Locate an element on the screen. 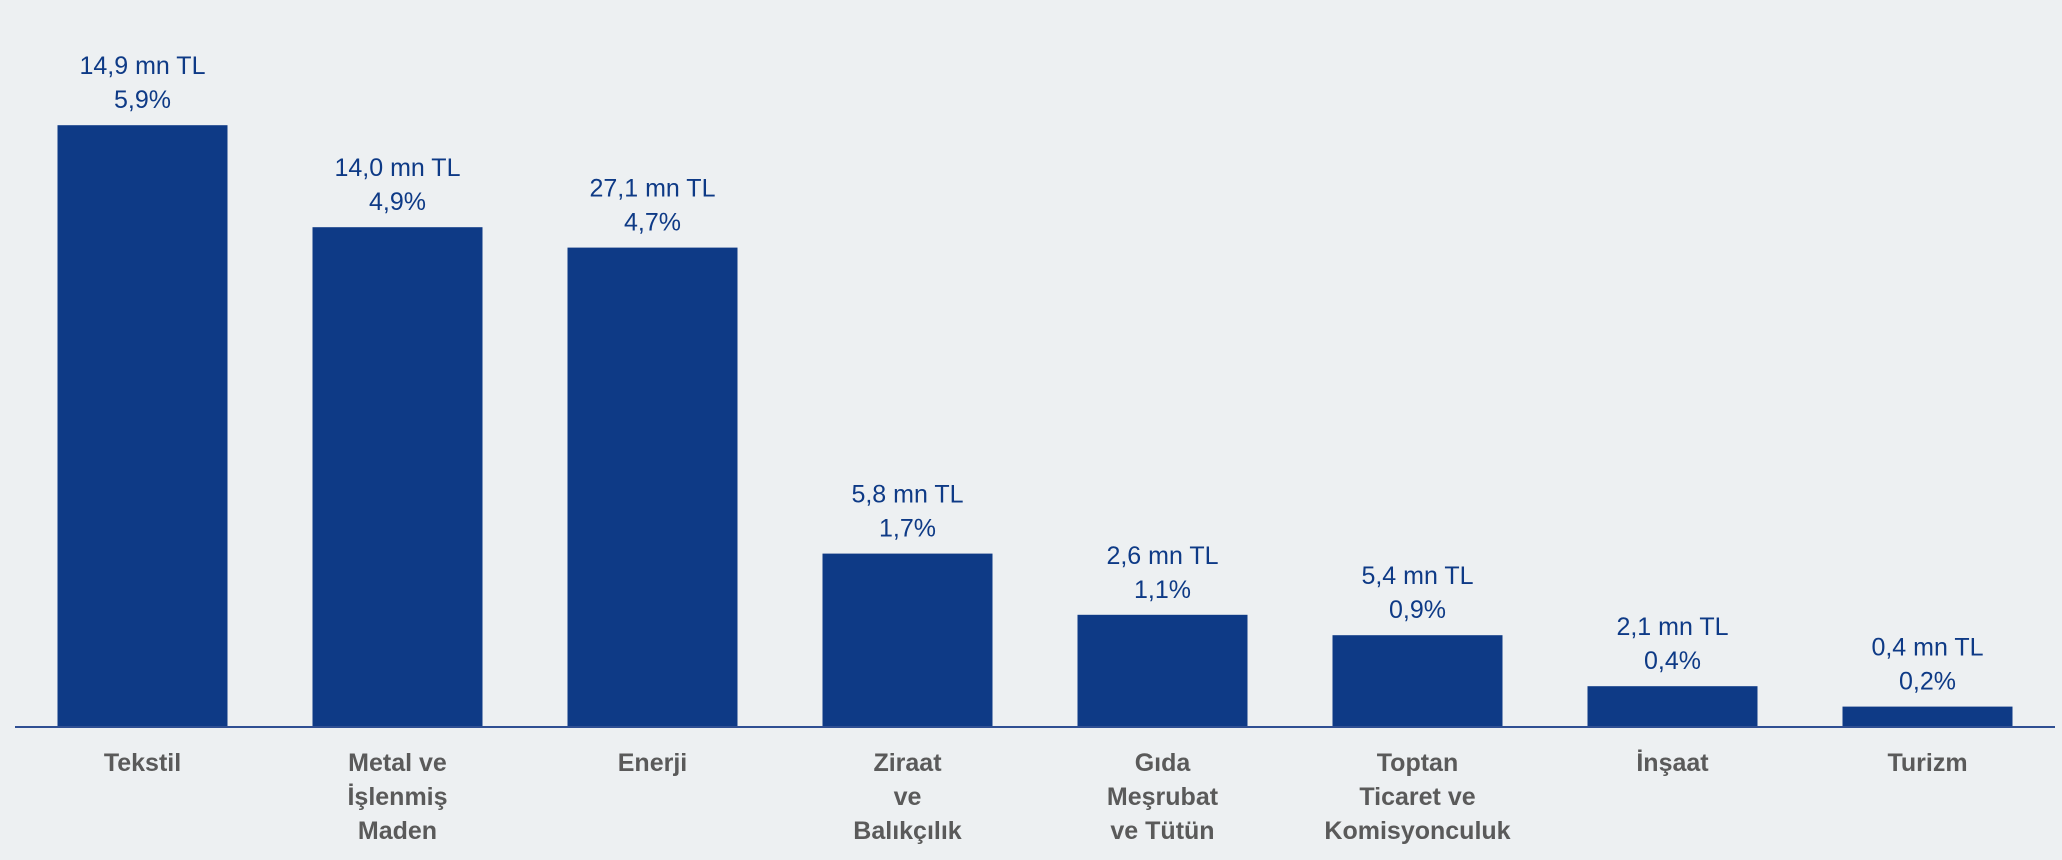 This screenshot has width=2062, height=860. category-label: Meşrubat is located at coordinates (1163, 797).